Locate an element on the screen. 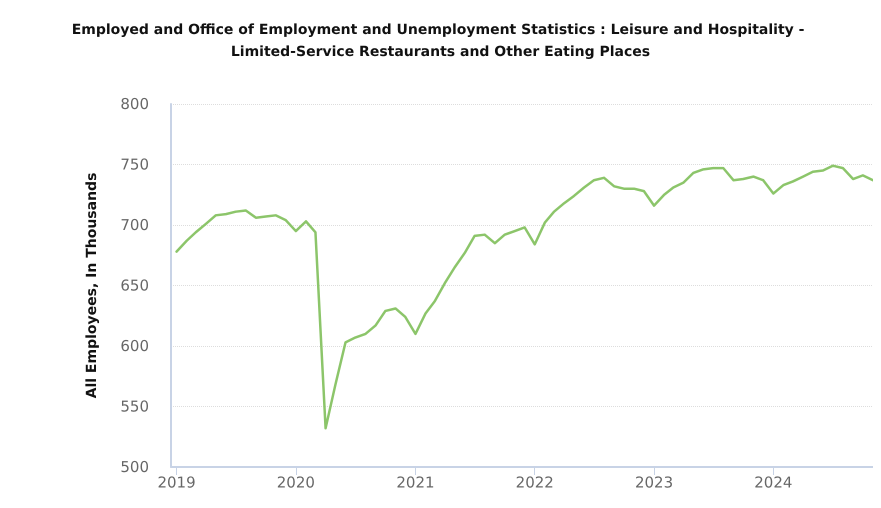 The image size is (881, 508). chart-title: Employed and Office of Employment and Unemployment Statistics : Leisure and Hospitality - Limited-Service Restaurants and Other Eating Places is located at coordinates (441, 41).